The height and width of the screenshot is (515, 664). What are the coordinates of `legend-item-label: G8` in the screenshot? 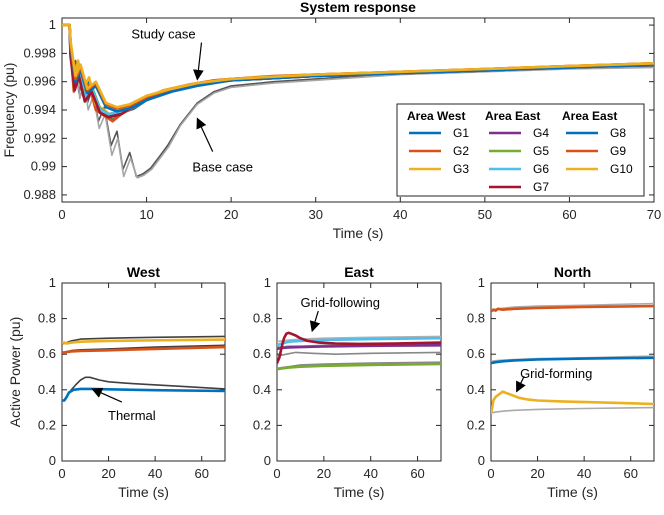 It's located at (618, 133).